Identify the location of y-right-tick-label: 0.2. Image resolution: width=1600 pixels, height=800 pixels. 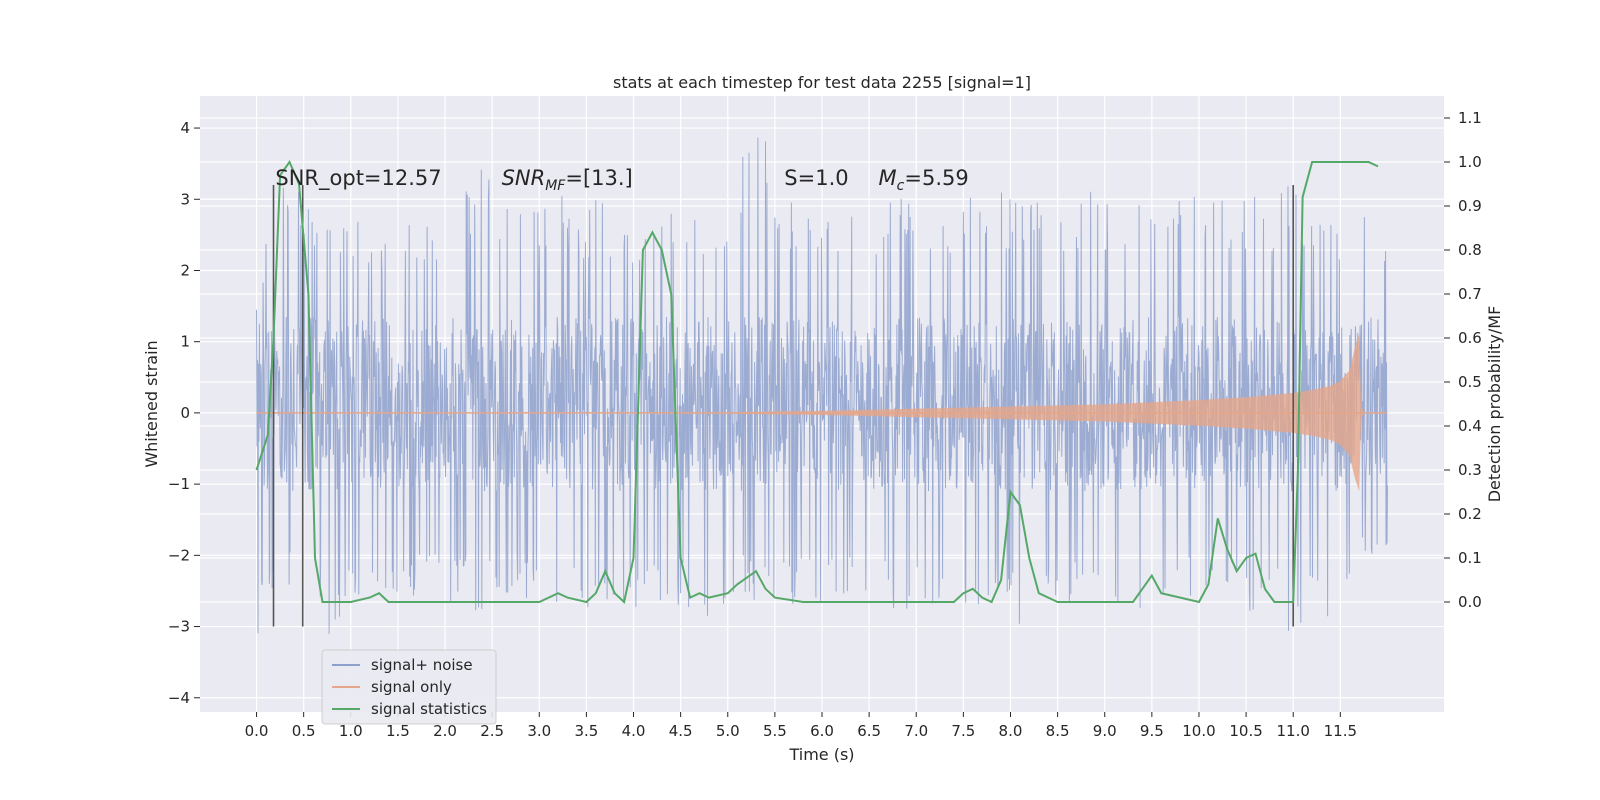
(1470, 514).